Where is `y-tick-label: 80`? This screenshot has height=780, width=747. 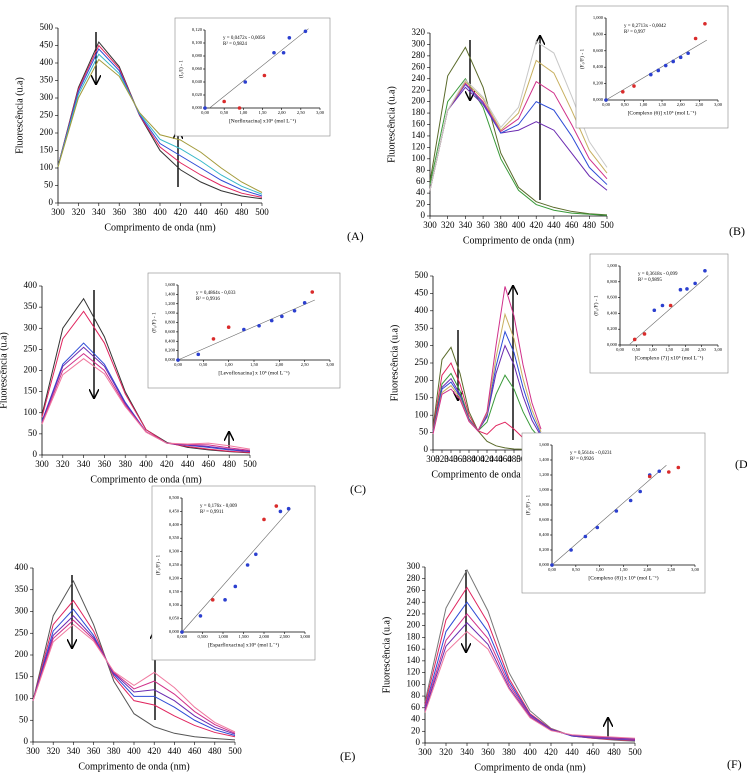 y-tick-label: 80 is located at coordinates (421, 169).